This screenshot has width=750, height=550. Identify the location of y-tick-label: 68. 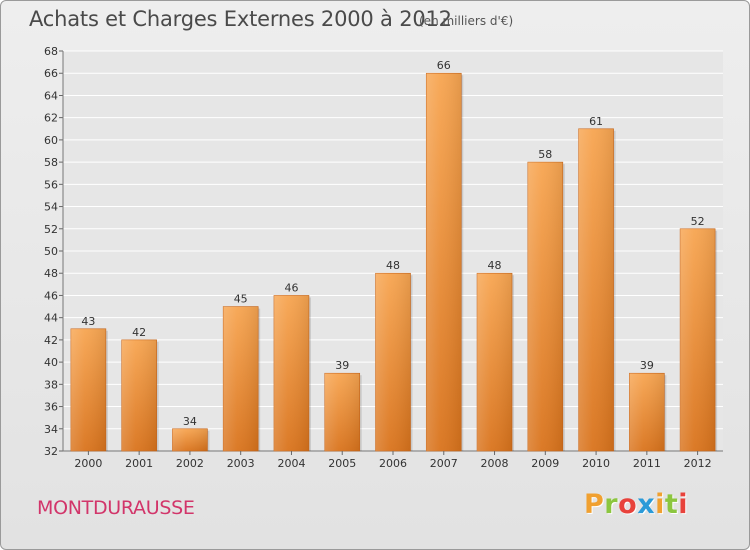
(51, 51).